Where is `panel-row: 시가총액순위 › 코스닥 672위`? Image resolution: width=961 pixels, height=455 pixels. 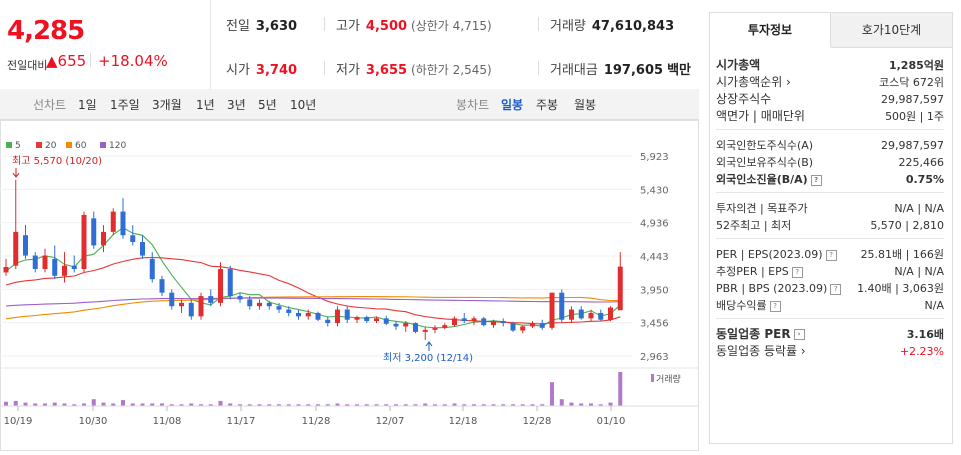
panel-row: 시가총액순위 › 코스닥 672위 is located at coordinates (830, 82).